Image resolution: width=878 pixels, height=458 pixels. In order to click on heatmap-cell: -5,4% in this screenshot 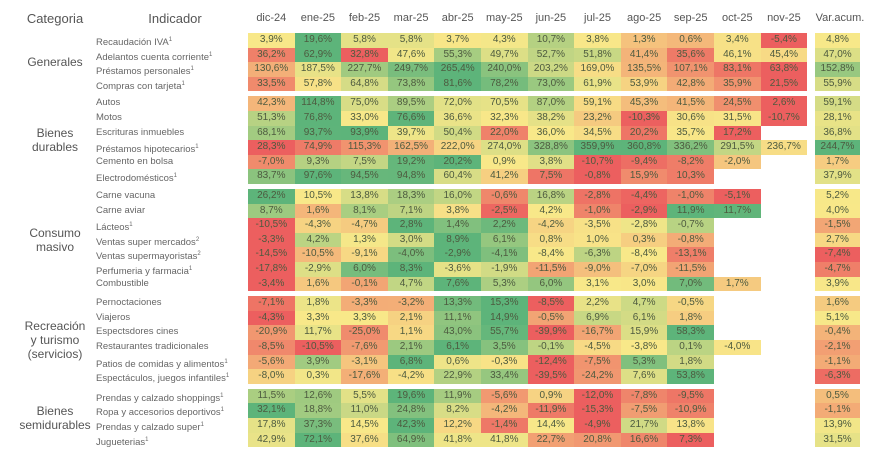, I will do `click(784, 40)`.